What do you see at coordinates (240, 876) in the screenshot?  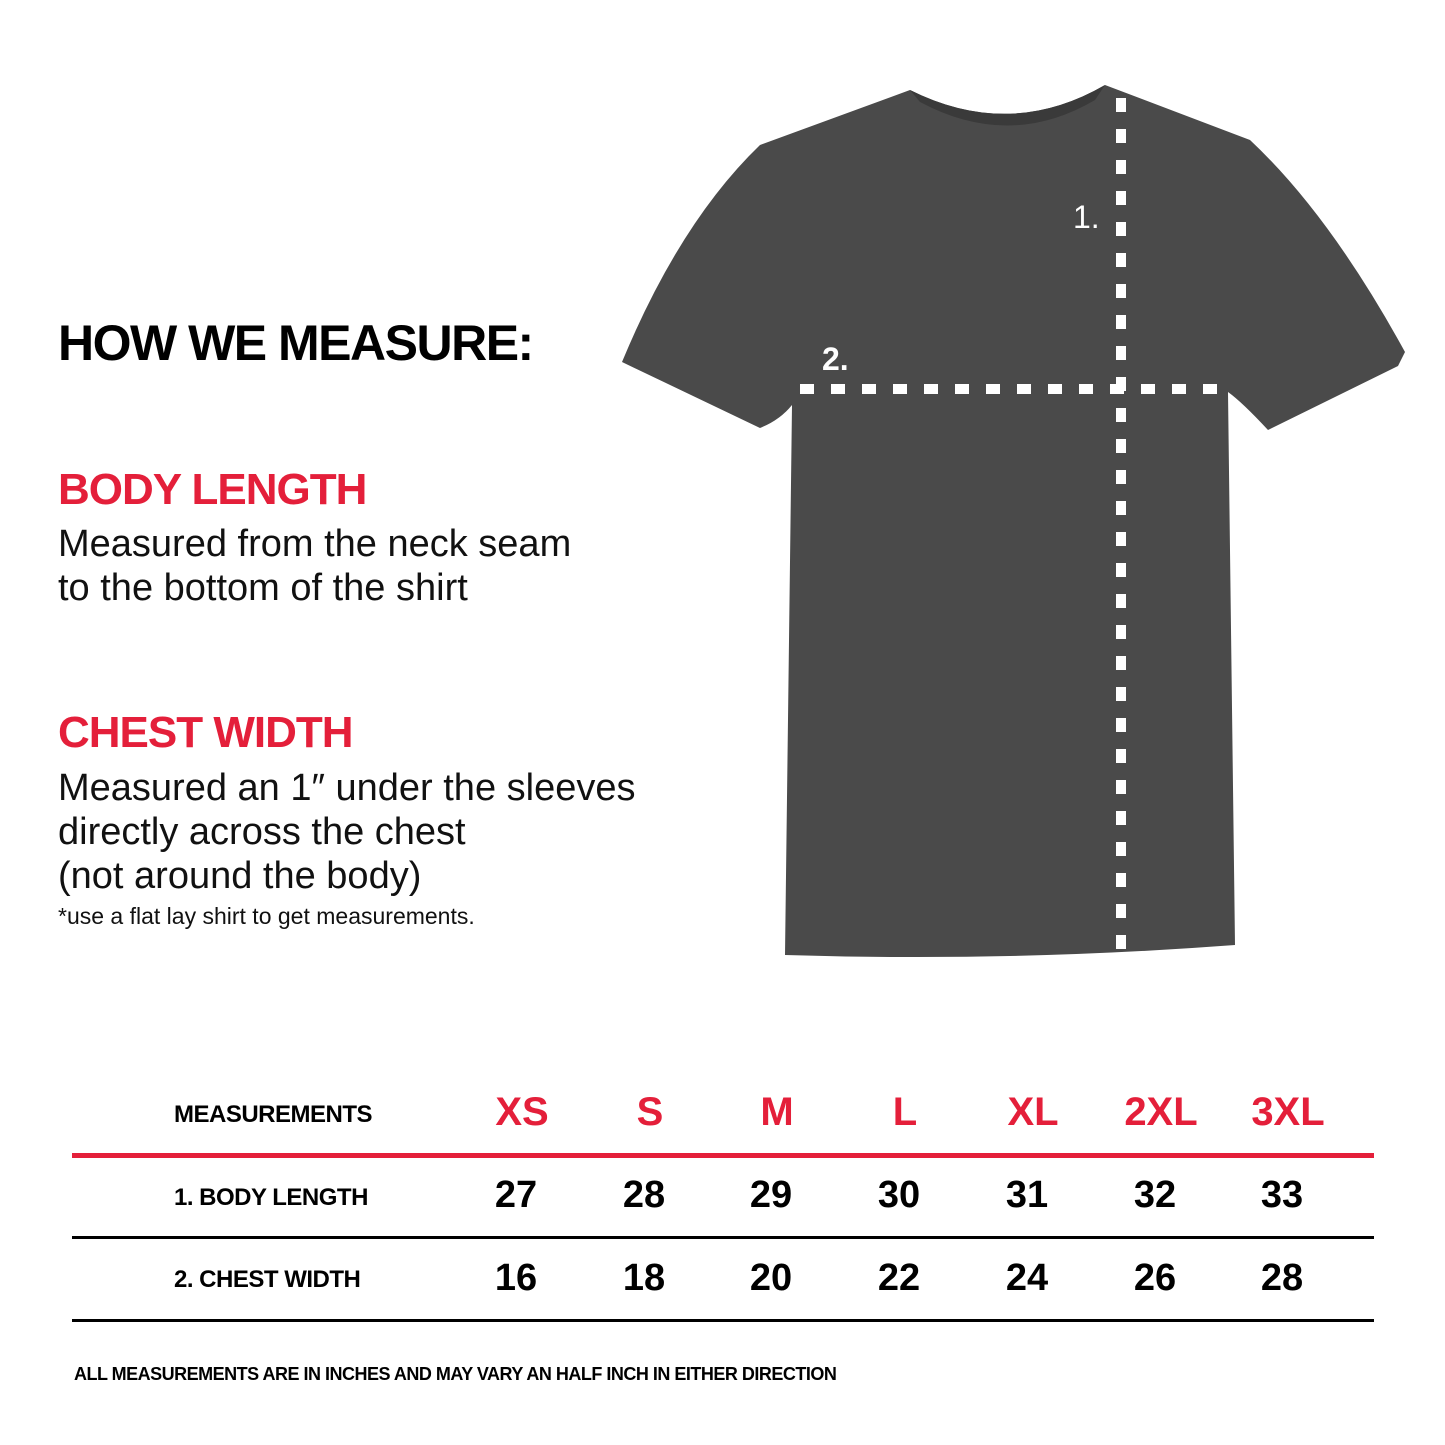 I see `desc-line: (not around the body)` at bounding box center [240, 876].